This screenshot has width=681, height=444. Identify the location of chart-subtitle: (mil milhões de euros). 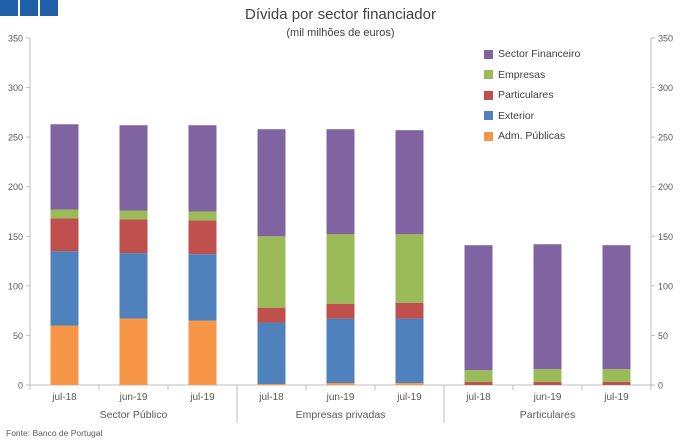
(340, 33).